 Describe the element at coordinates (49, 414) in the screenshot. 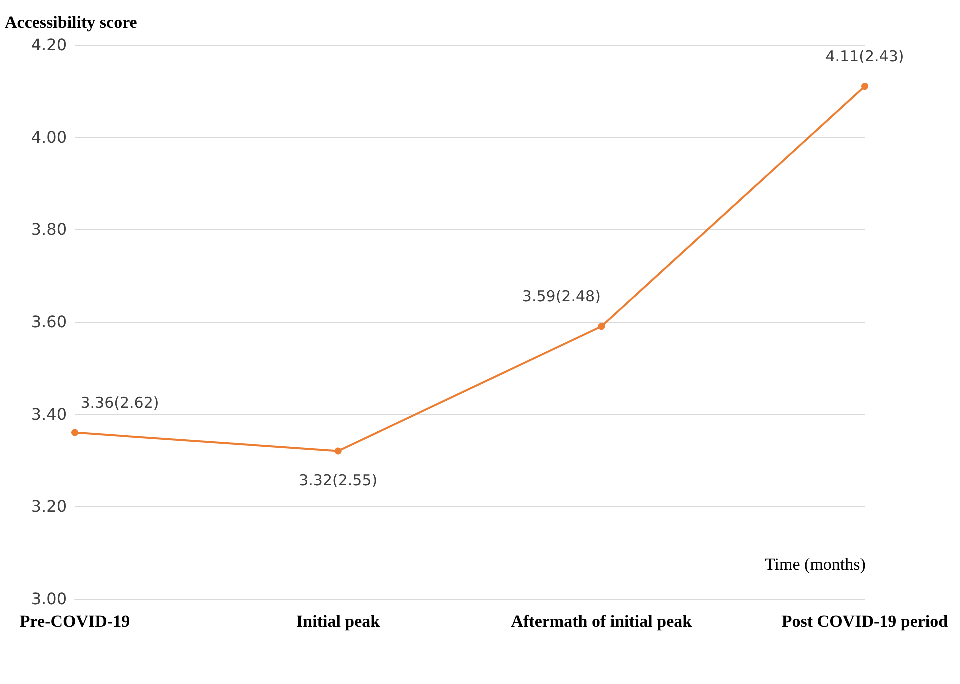

I see `y-tick-label: 3.40` at that location.